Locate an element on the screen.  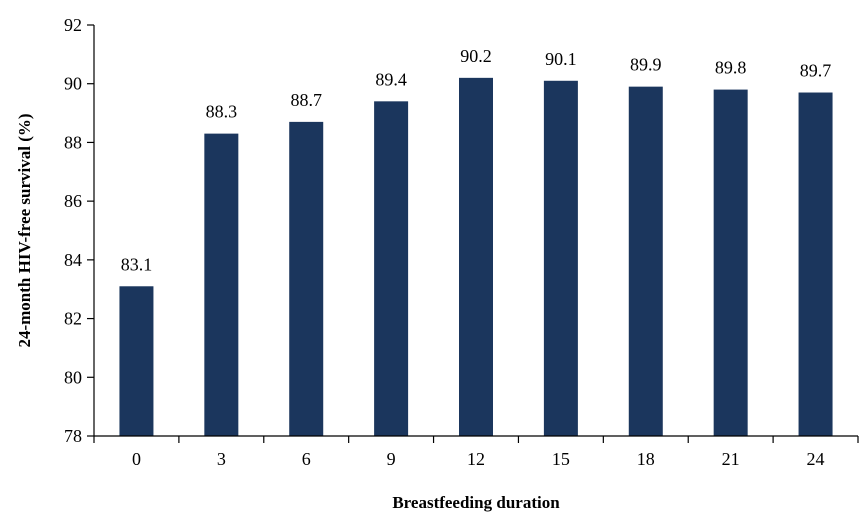
data-label: 89.7 is located at coordinates (816, 71).